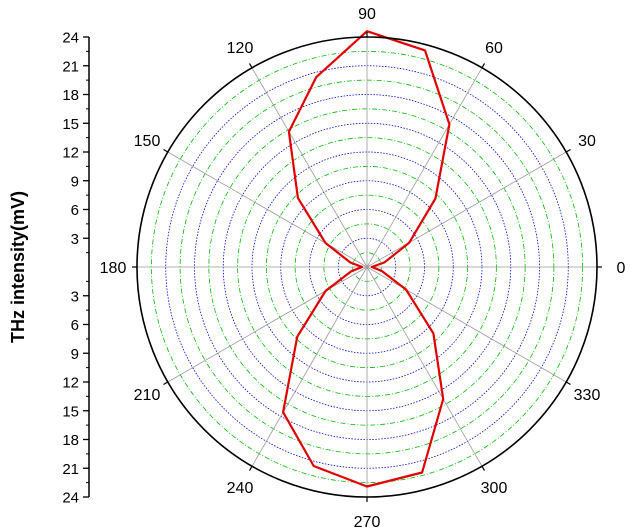 The height and width of the screenshot is (532, 630). I want to click on angle-tick-label: 0, so click(621, 268).